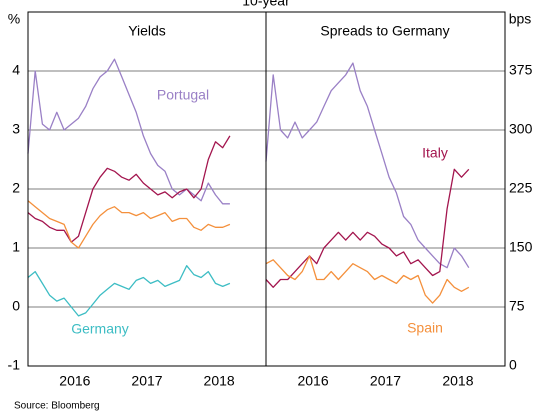 The width and height of the screenshot is (536, 414). Describe the element at coordinates (16, 188) in the screenshot. I see `y-tick-label: 2` at that location.